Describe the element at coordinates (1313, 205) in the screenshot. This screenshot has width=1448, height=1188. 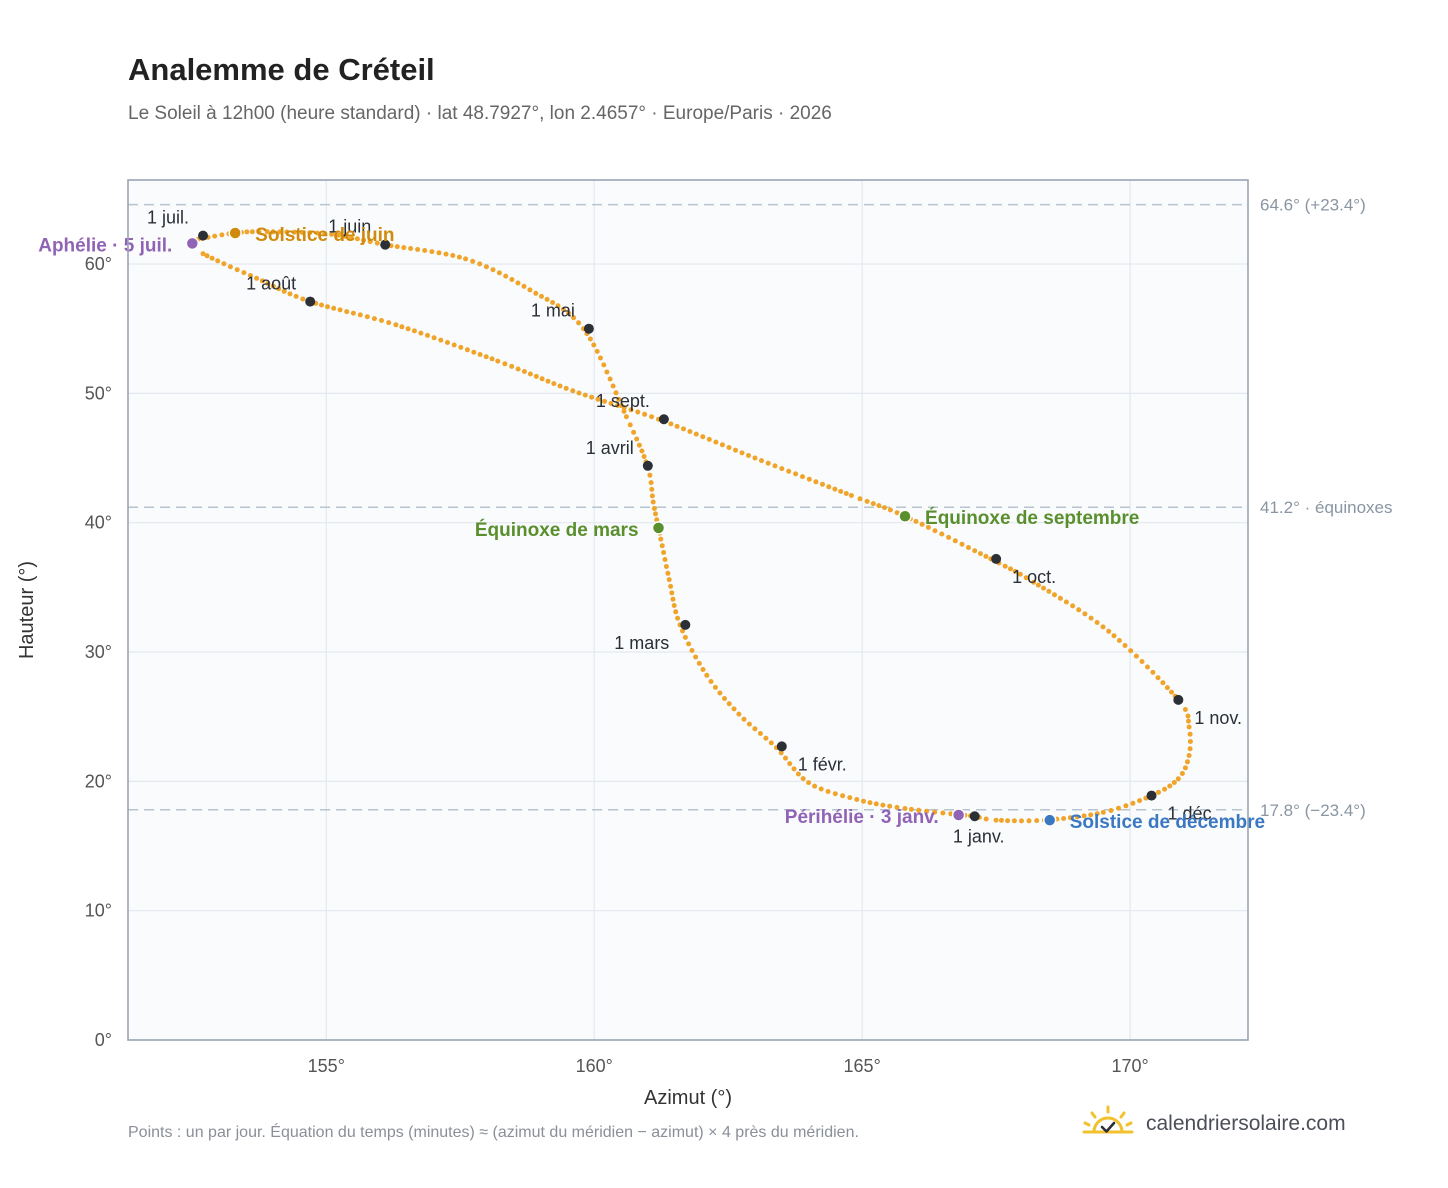
I see `reference-line-label: 64.6° (+23.4°)` at that location.